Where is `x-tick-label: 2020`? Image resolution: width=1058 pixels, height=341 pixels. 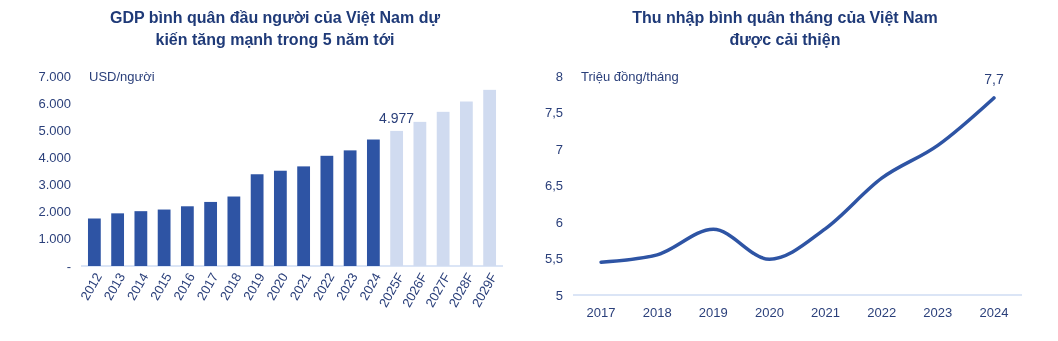 x-tick-label: 2020 is located at coordinates (769, 312).